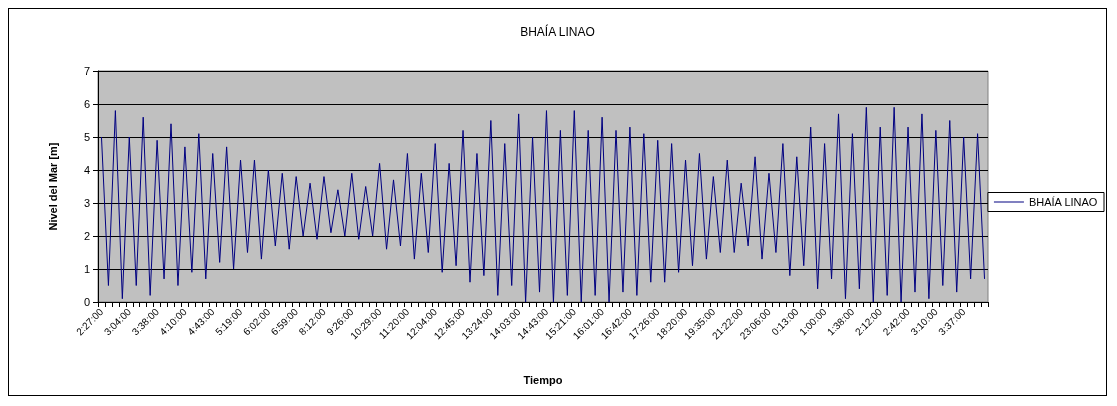  I want to click on y-tick-label: 1, so click(86, 269).